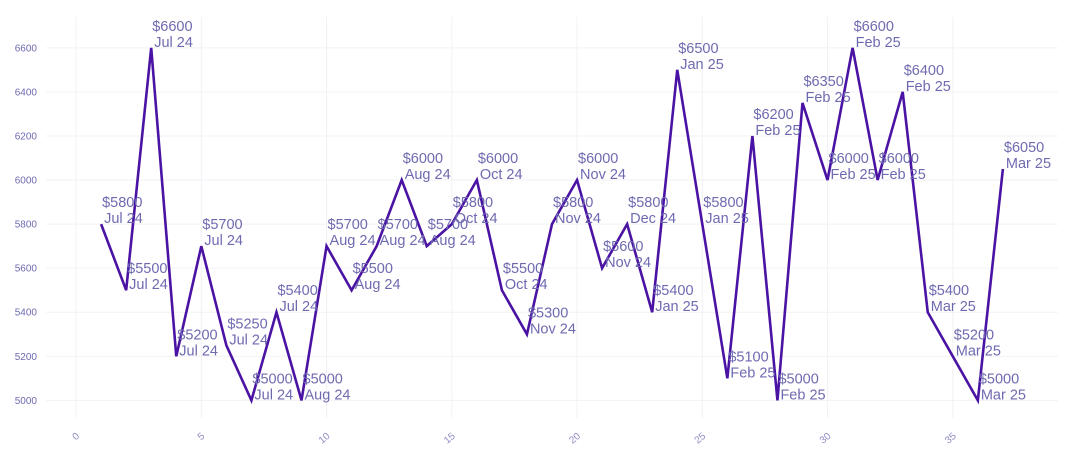 This screenshot has width=1075, height=462. I want to click on y-axis: 5000 5200 5400 5600 5800 6000 6200 6400 6600, so click(26, 225).